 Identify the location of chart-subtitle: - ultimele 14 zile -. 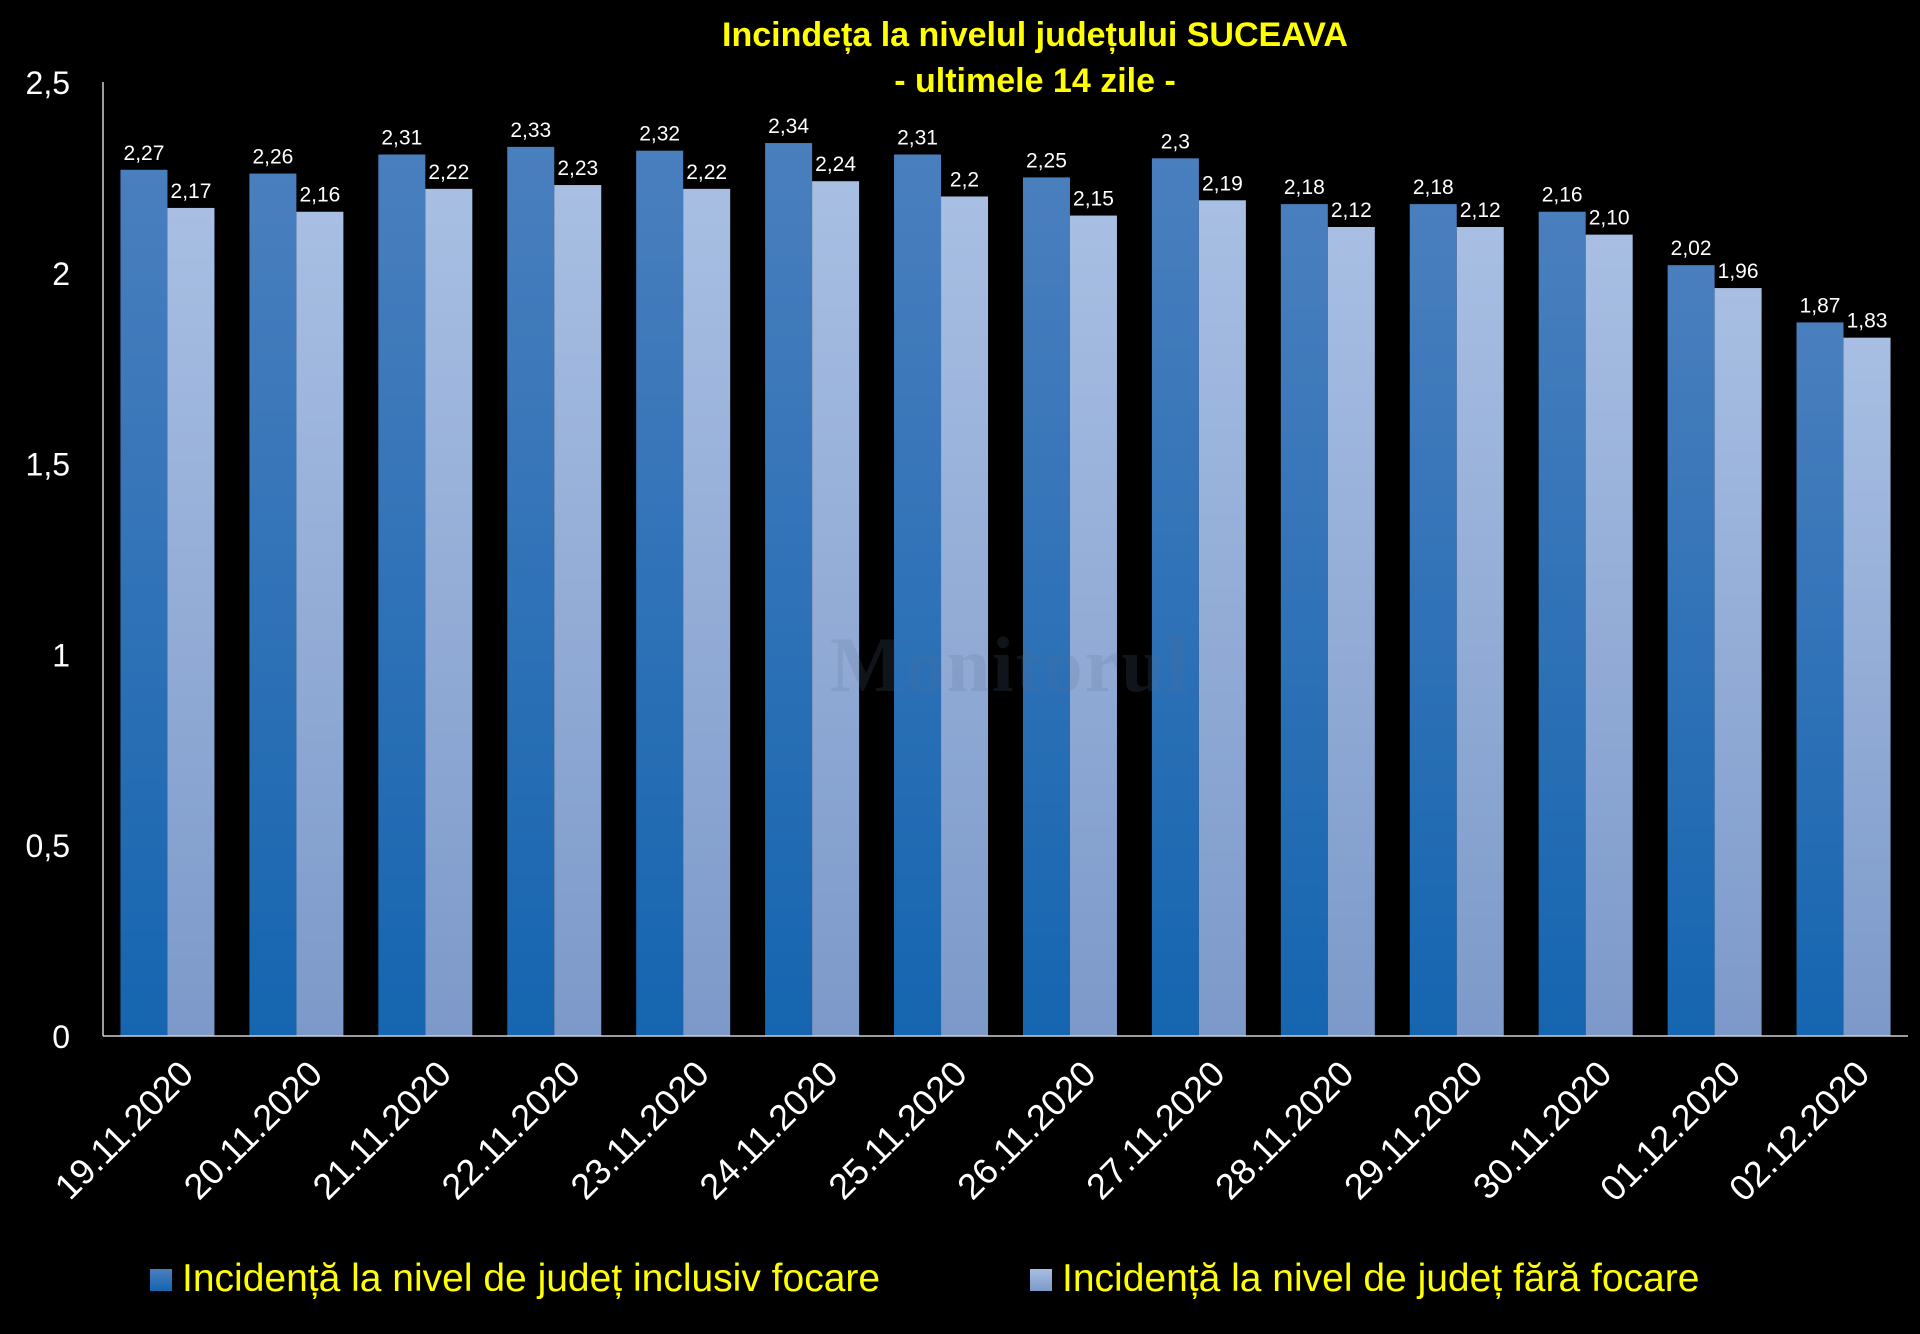
(1035, 81).